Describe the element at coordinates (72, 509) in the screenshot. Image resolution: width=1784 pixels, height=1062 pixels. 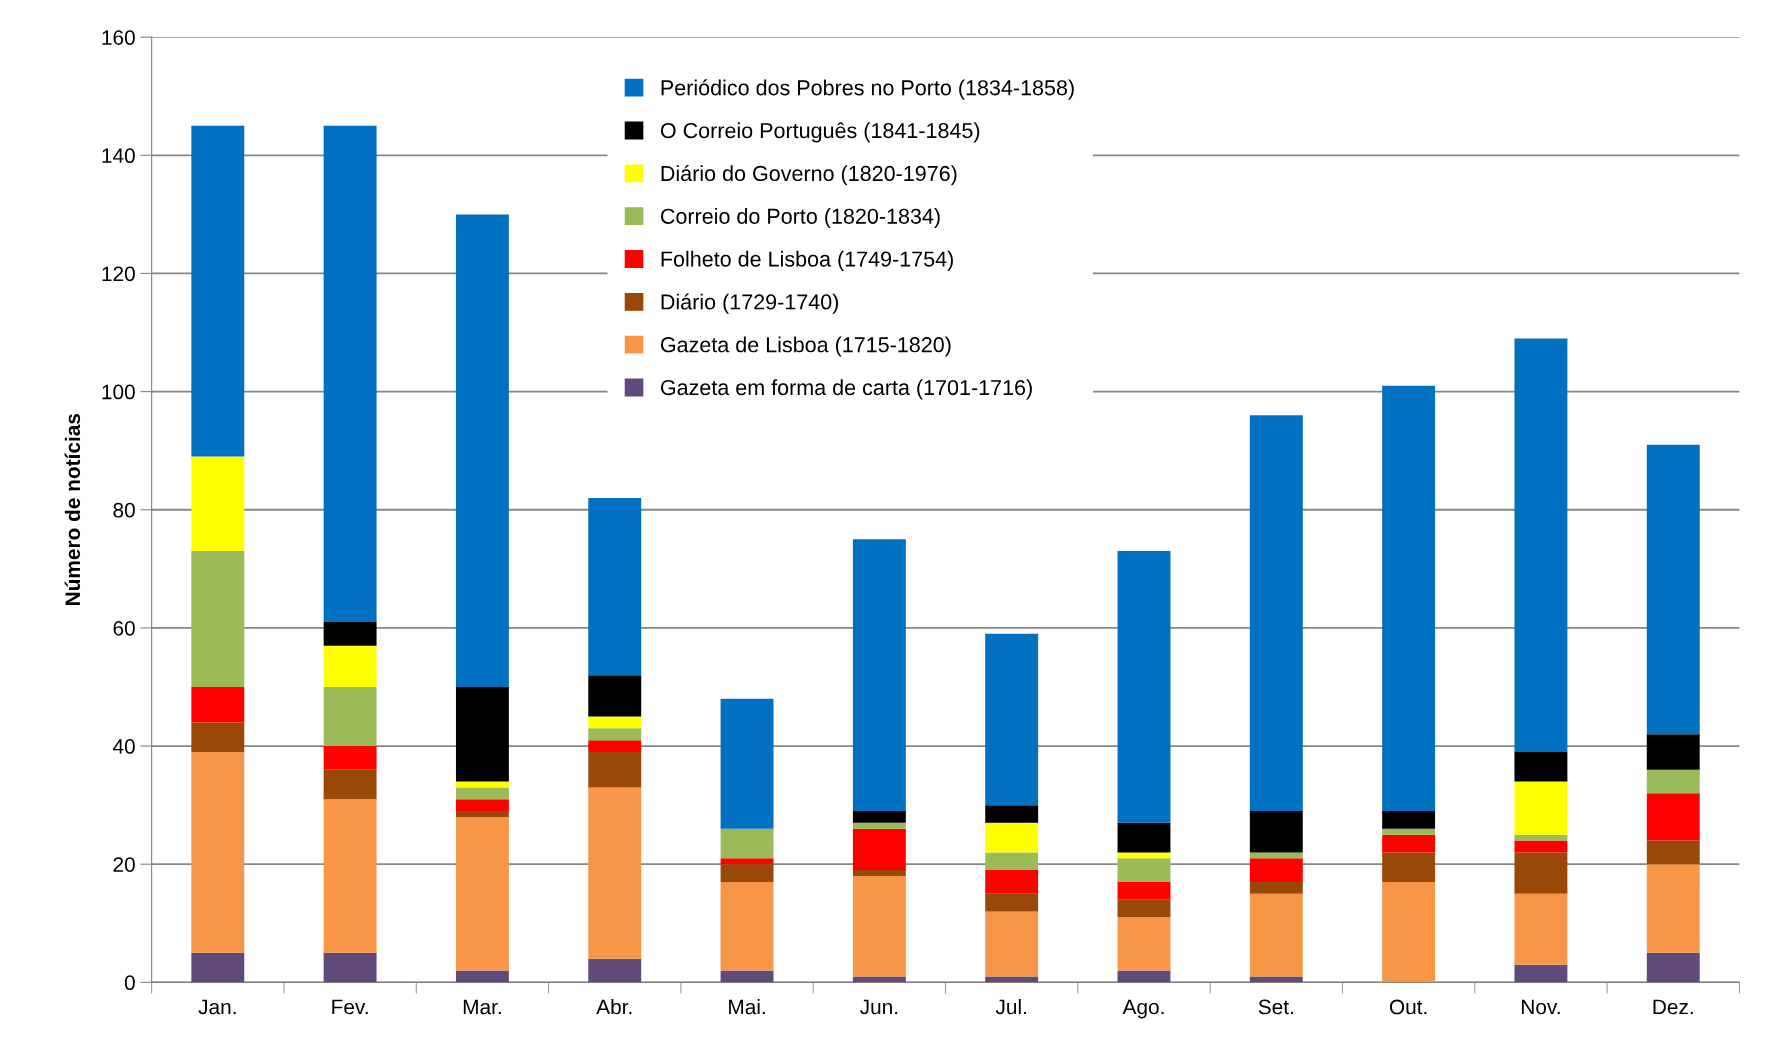
I see `y-axis-title: Número de notícias` at that location.